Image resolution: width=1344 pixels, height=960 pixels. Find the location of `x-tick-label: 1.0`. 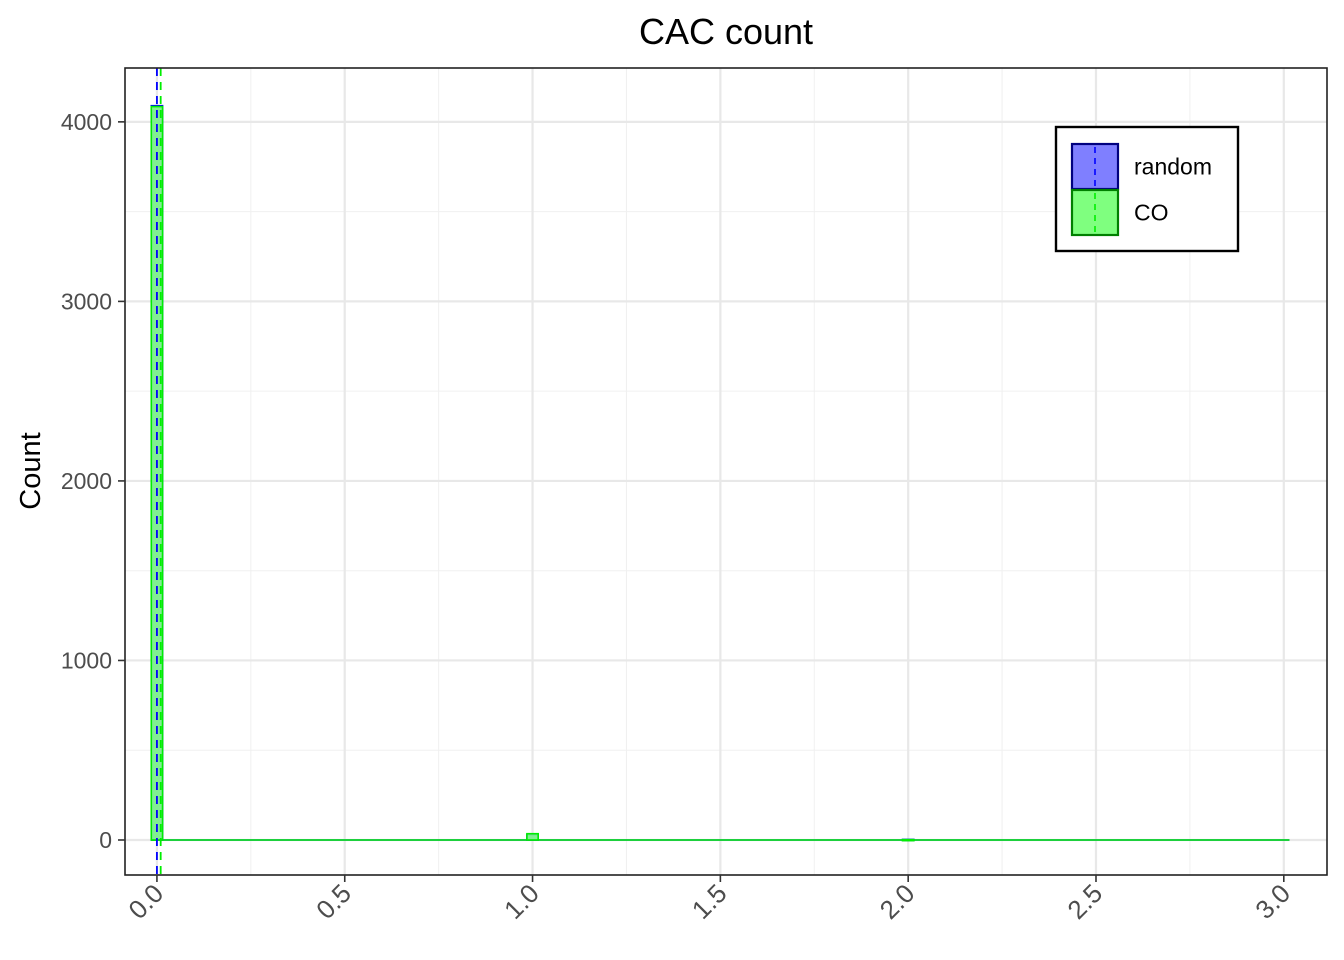

x-tick-label: 1.0 is located at coordinates (521, 901).